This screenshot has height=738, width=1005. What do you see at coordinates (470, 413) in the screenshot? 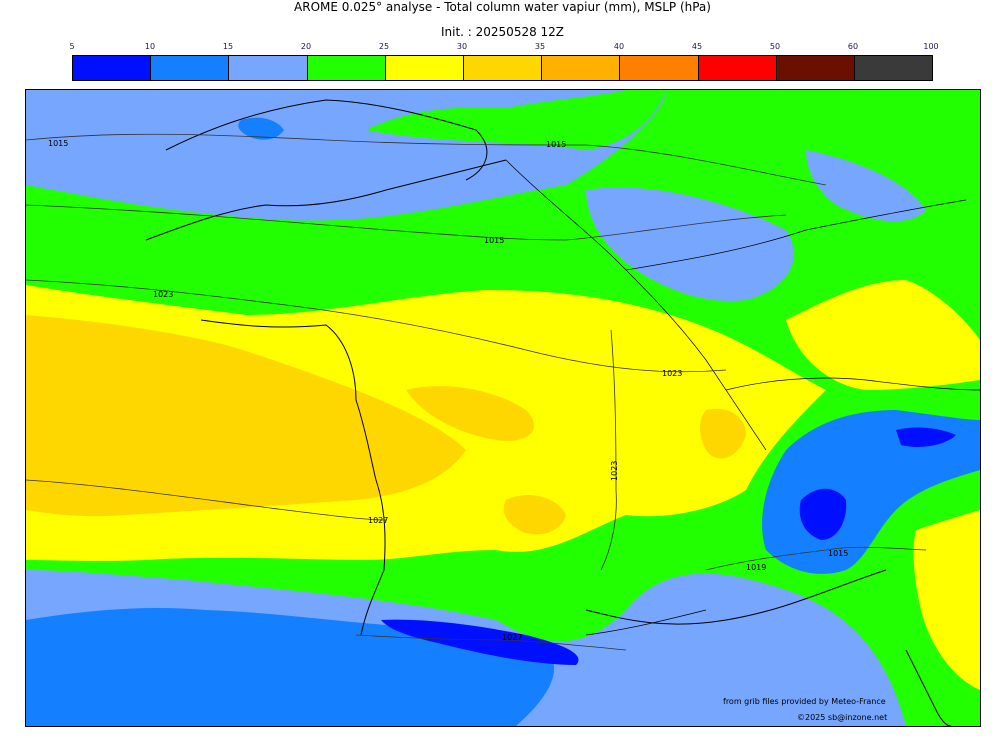
I see `field-30-35-inland` at bounding box center [470, 413].